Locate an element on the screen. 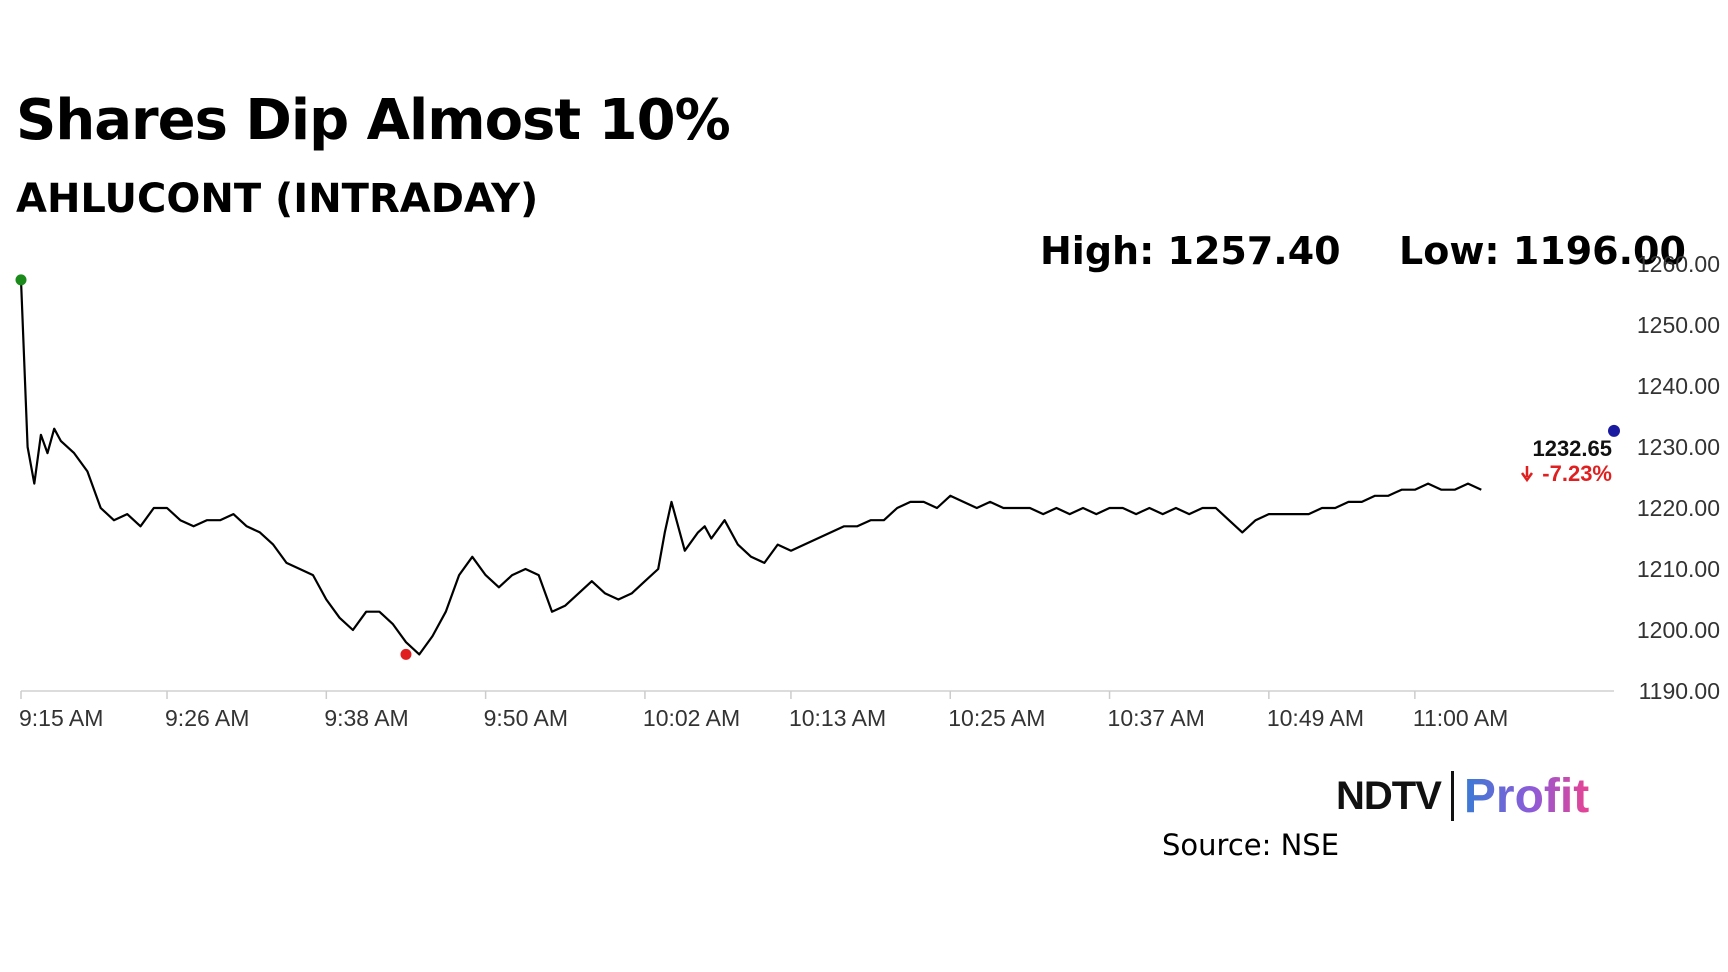 Image resolution: width=1728 pixels, height=972 pixels. last-price-marker is located at coordinates (1614, 430).